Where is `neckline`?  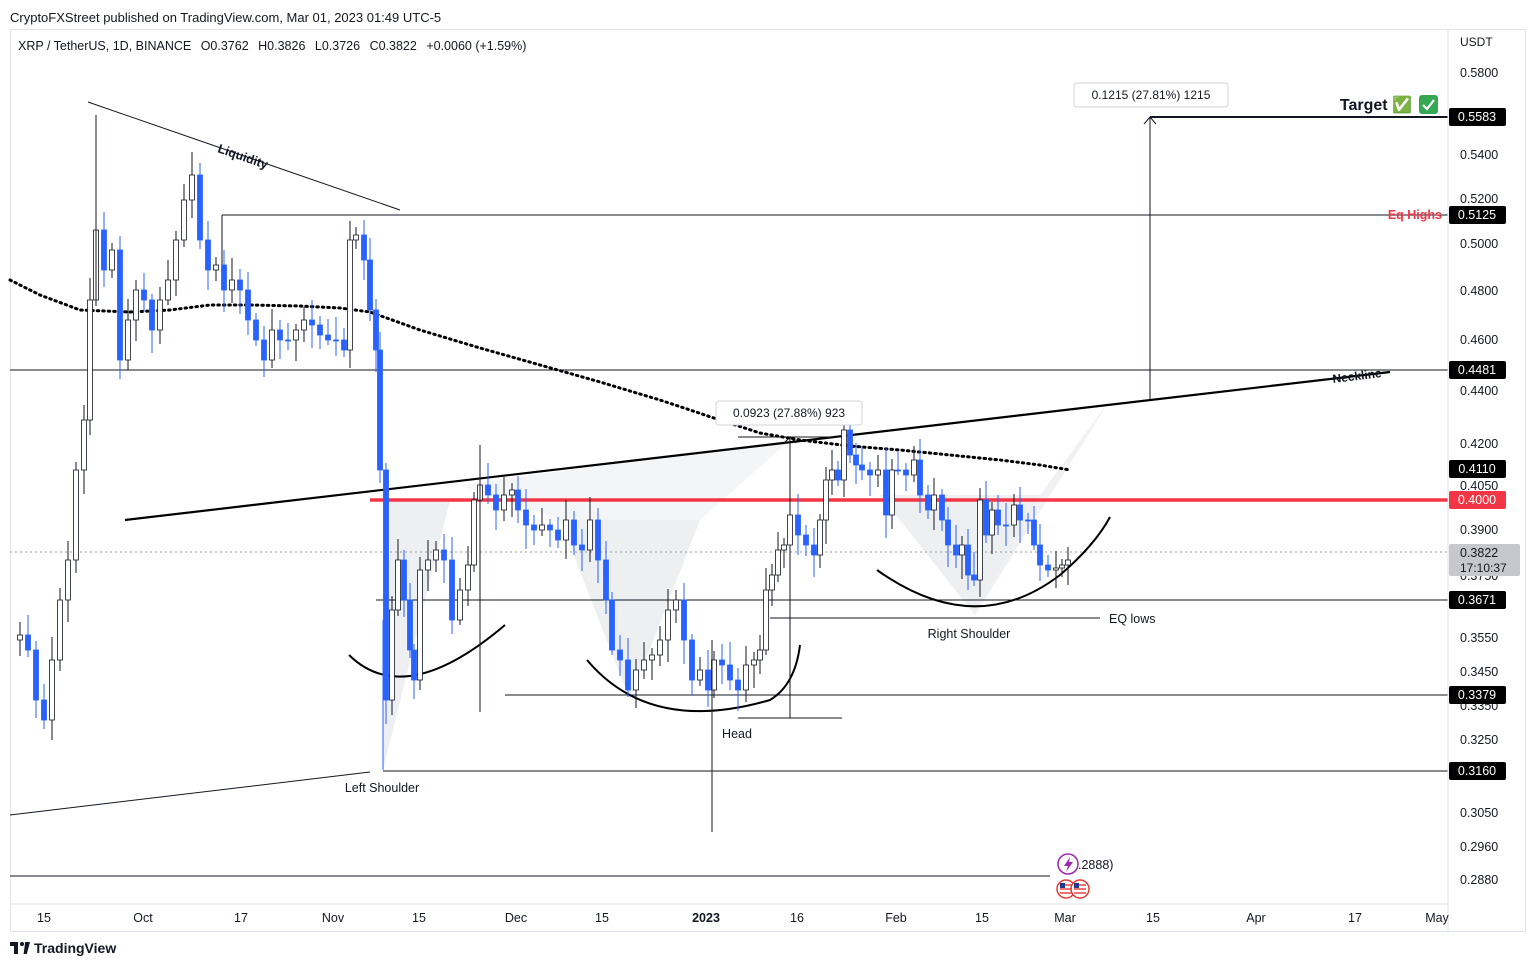
neckline is located at coordinates (757, 446).